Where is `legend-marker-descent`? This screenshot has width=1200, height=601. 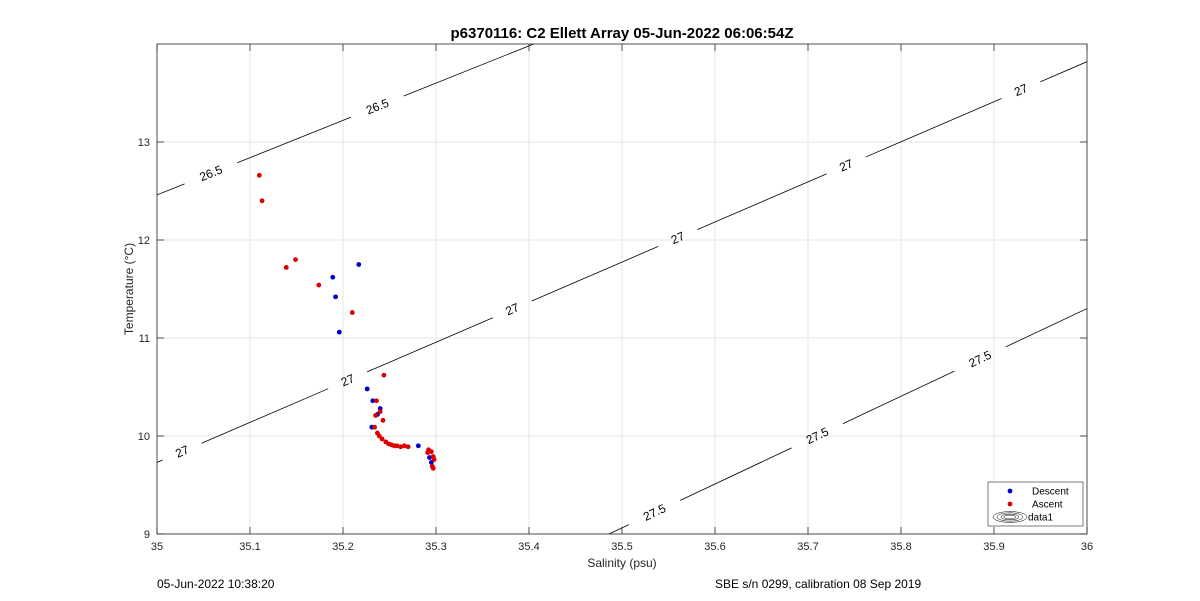
legend-marker-descent is located at coordinates (1010, 491).